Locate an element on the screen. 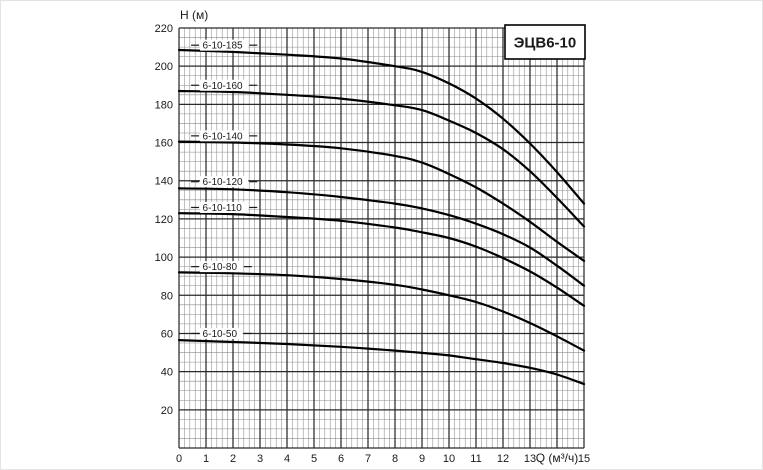 The width and height of the screenshot is (763, 470). x-tick-label: 9 is located at coordinates (422, 459).